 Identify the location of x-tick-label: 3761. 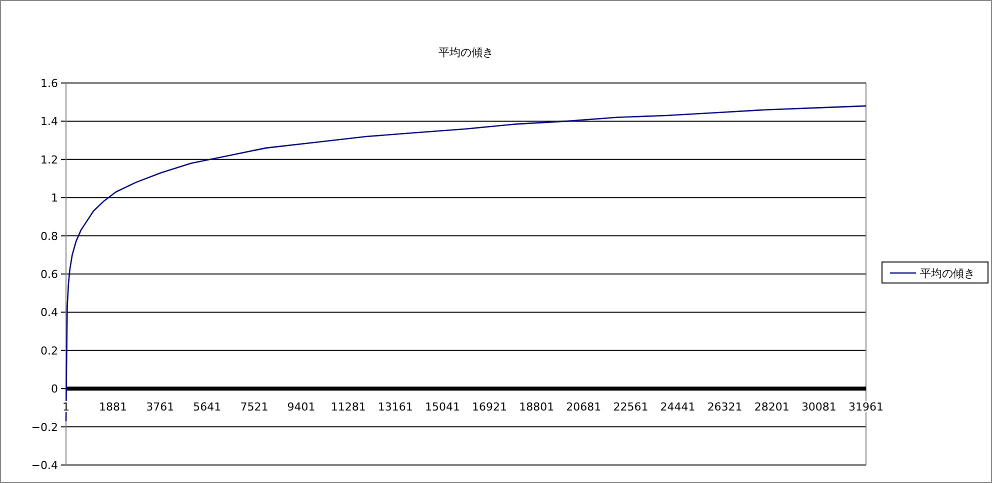
(160, 407).